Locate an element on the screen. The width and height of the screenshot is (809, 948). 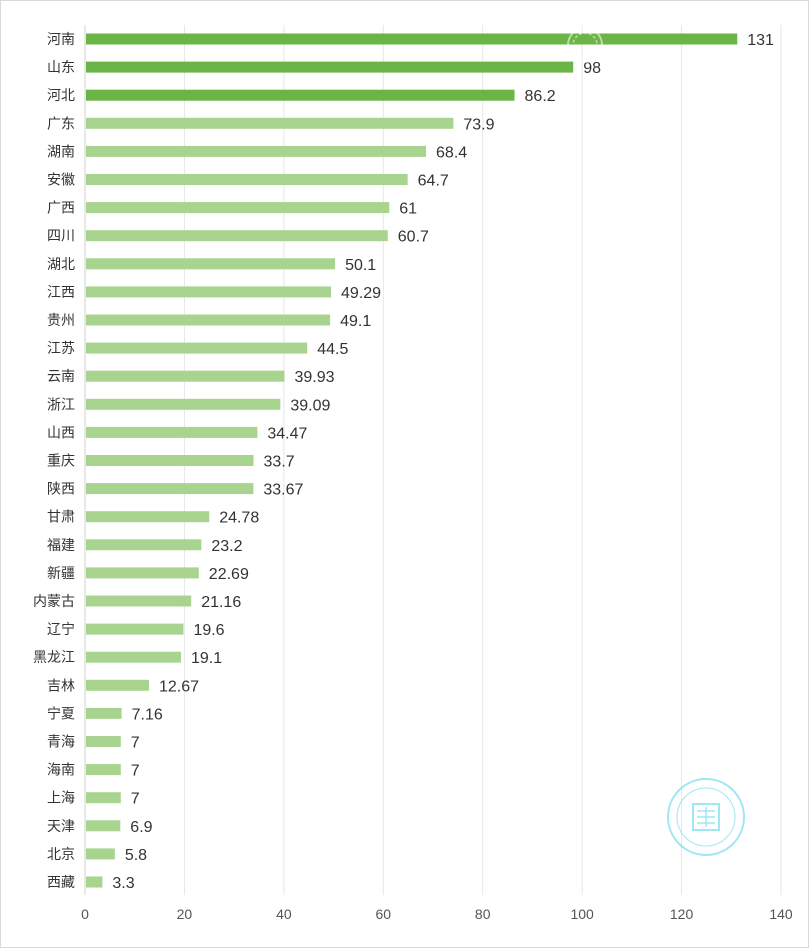
category-label: 安徽 is located at coordinates (61, 180).